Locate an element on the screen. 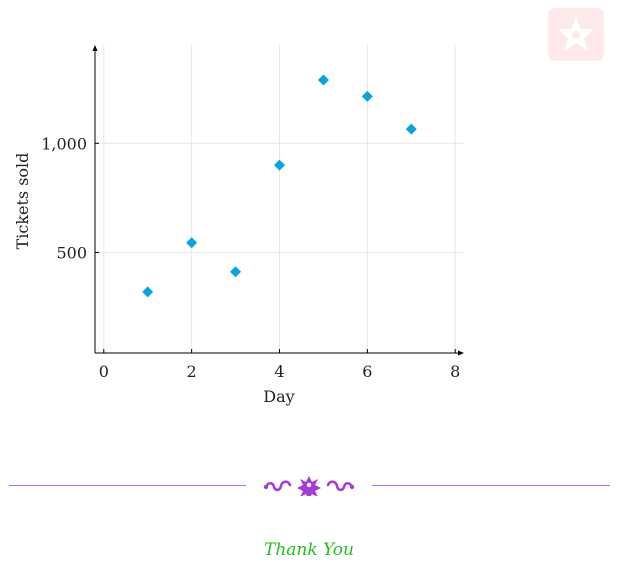 The image size is (618, 566). flourish-ornament-icon is located at coordinates (309, 486).